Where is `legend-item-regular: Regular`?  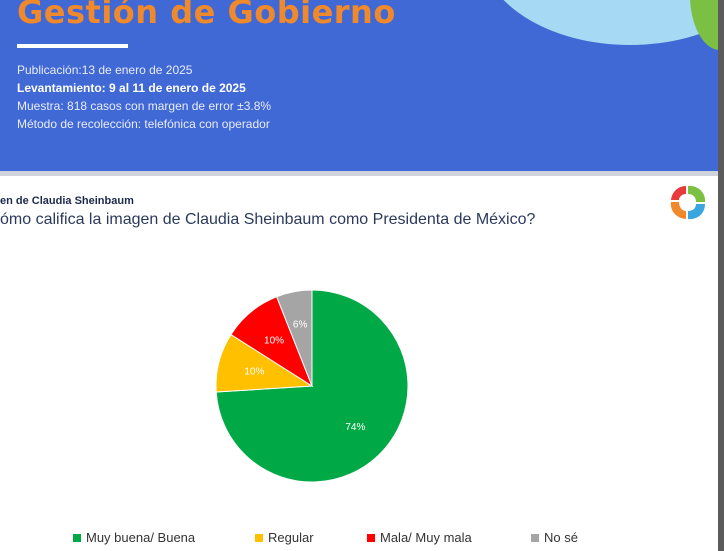 legend-item-regular: Regular is located at coordinates (284, 537).